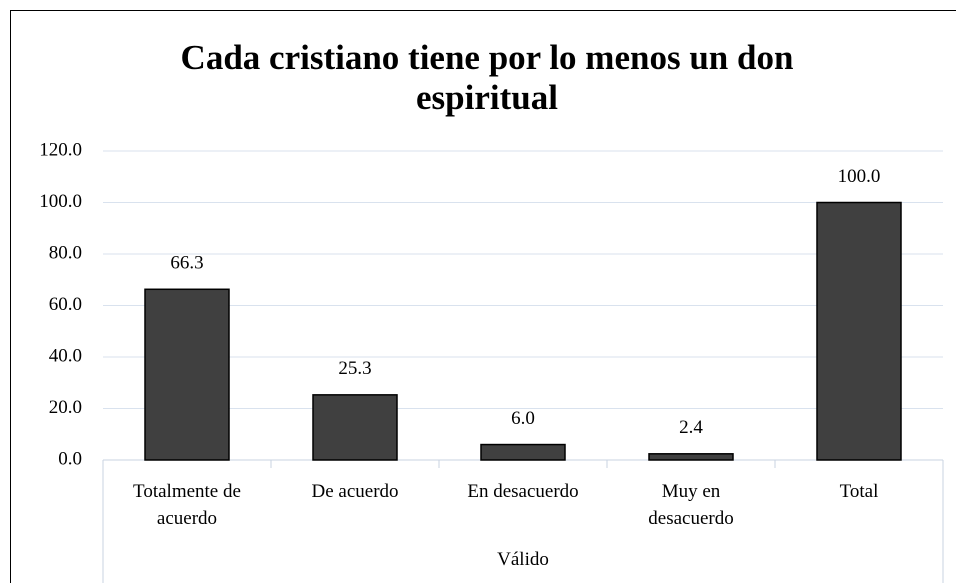 Image resolution: width=956 pixels, height=583 pixels. I want to click on data-label: 100.0, so click(859, 176).